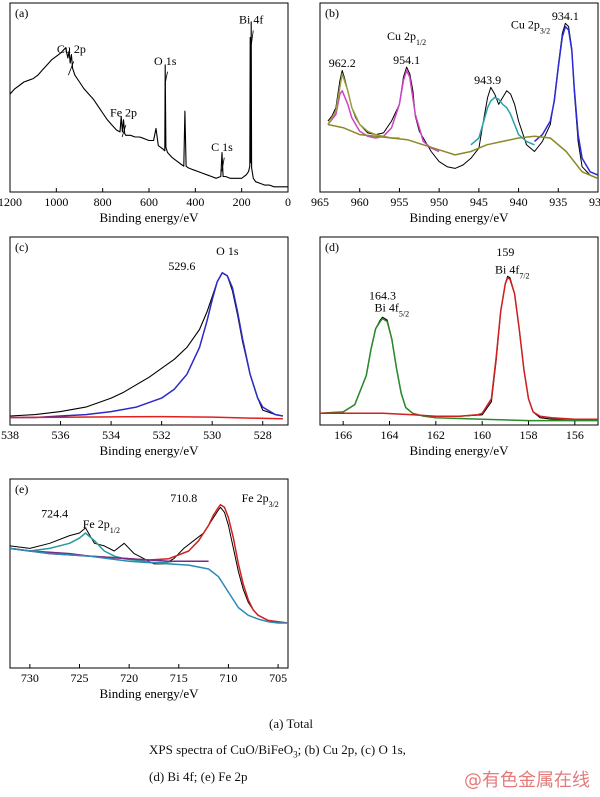 The width and height of the screenshot is (600, 797). Describe the element at coordinates (439, 202) in the screenshot. I see `x-tick-label: 950` at that location.